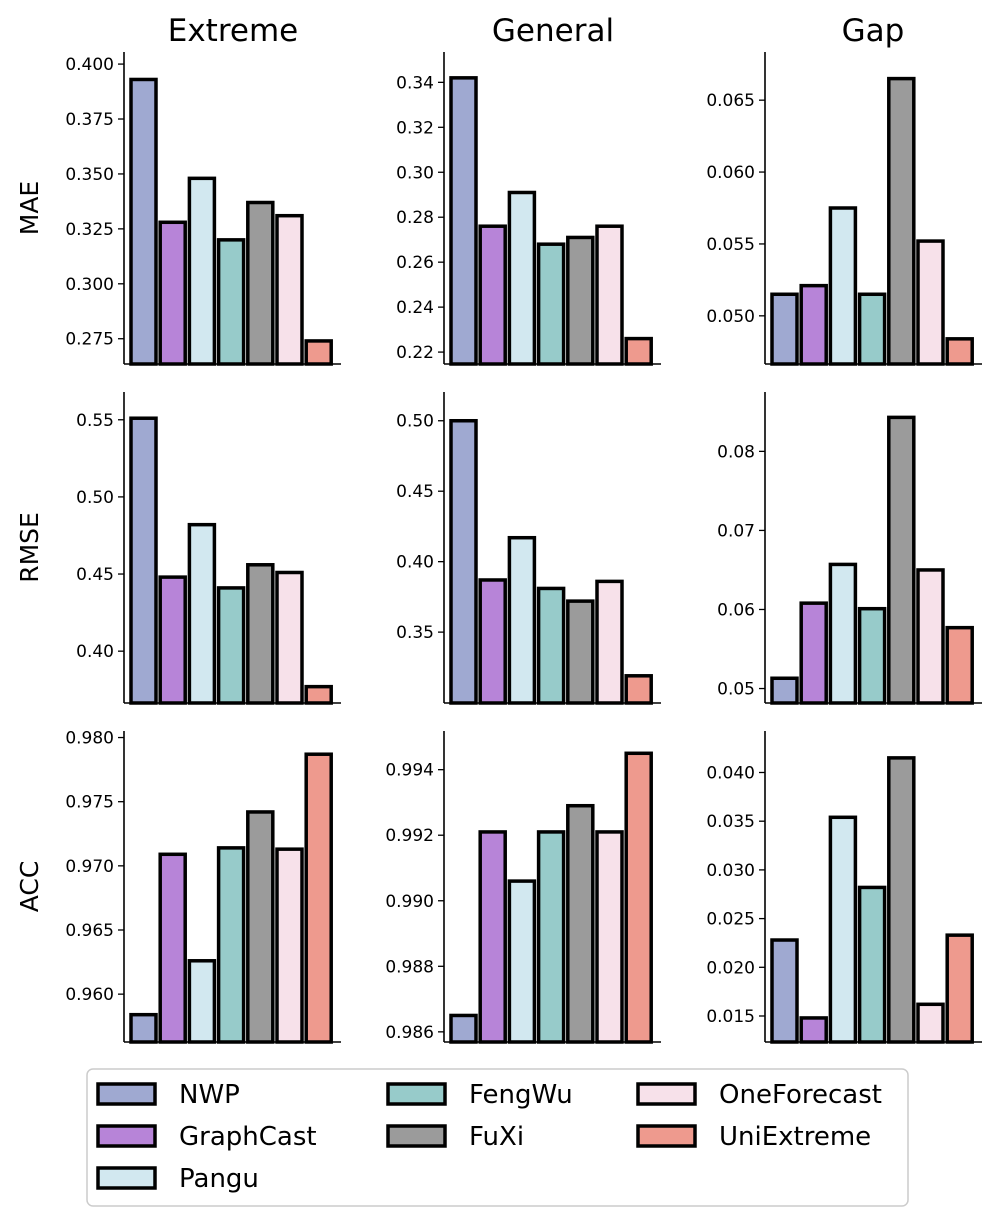 The width and height of the screenshot is (997, 1219). I want to click on bar-mae-gap-fuxi, so click(901, 221).